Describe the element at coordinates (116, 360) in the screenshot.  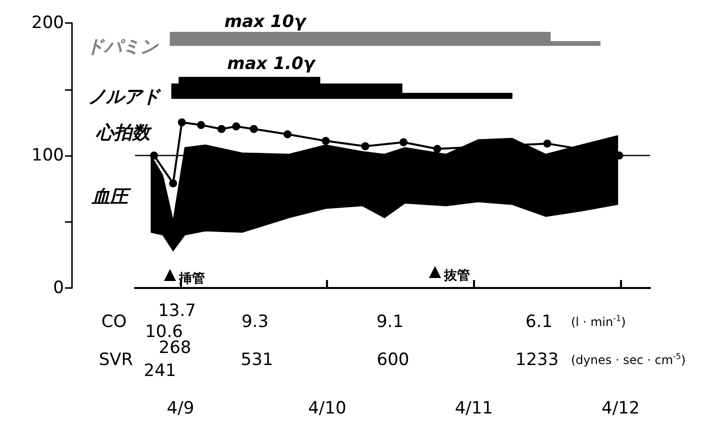
I see `text: SVR` at that location.